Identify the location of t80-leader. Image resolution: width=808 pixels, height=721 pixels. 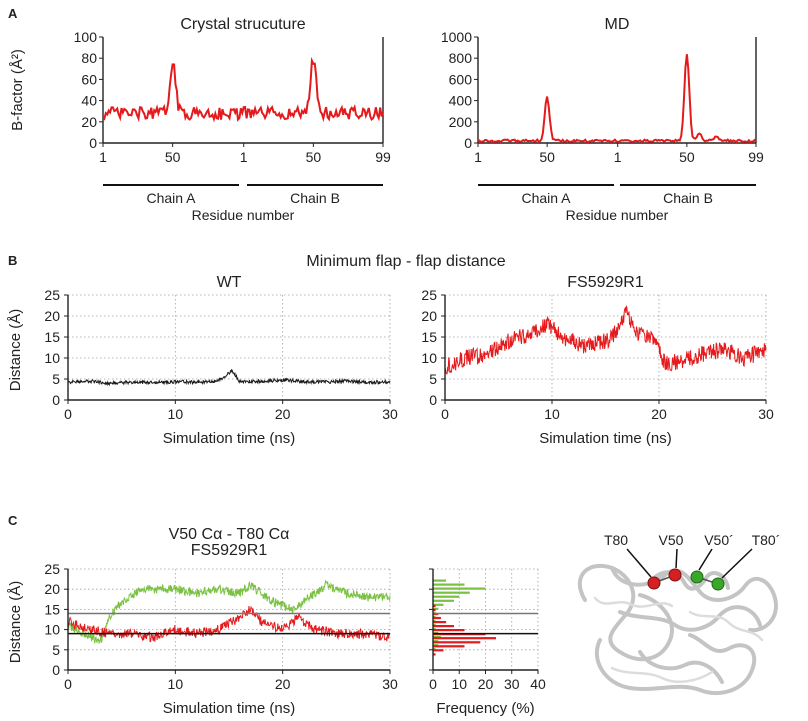
(639, 563).